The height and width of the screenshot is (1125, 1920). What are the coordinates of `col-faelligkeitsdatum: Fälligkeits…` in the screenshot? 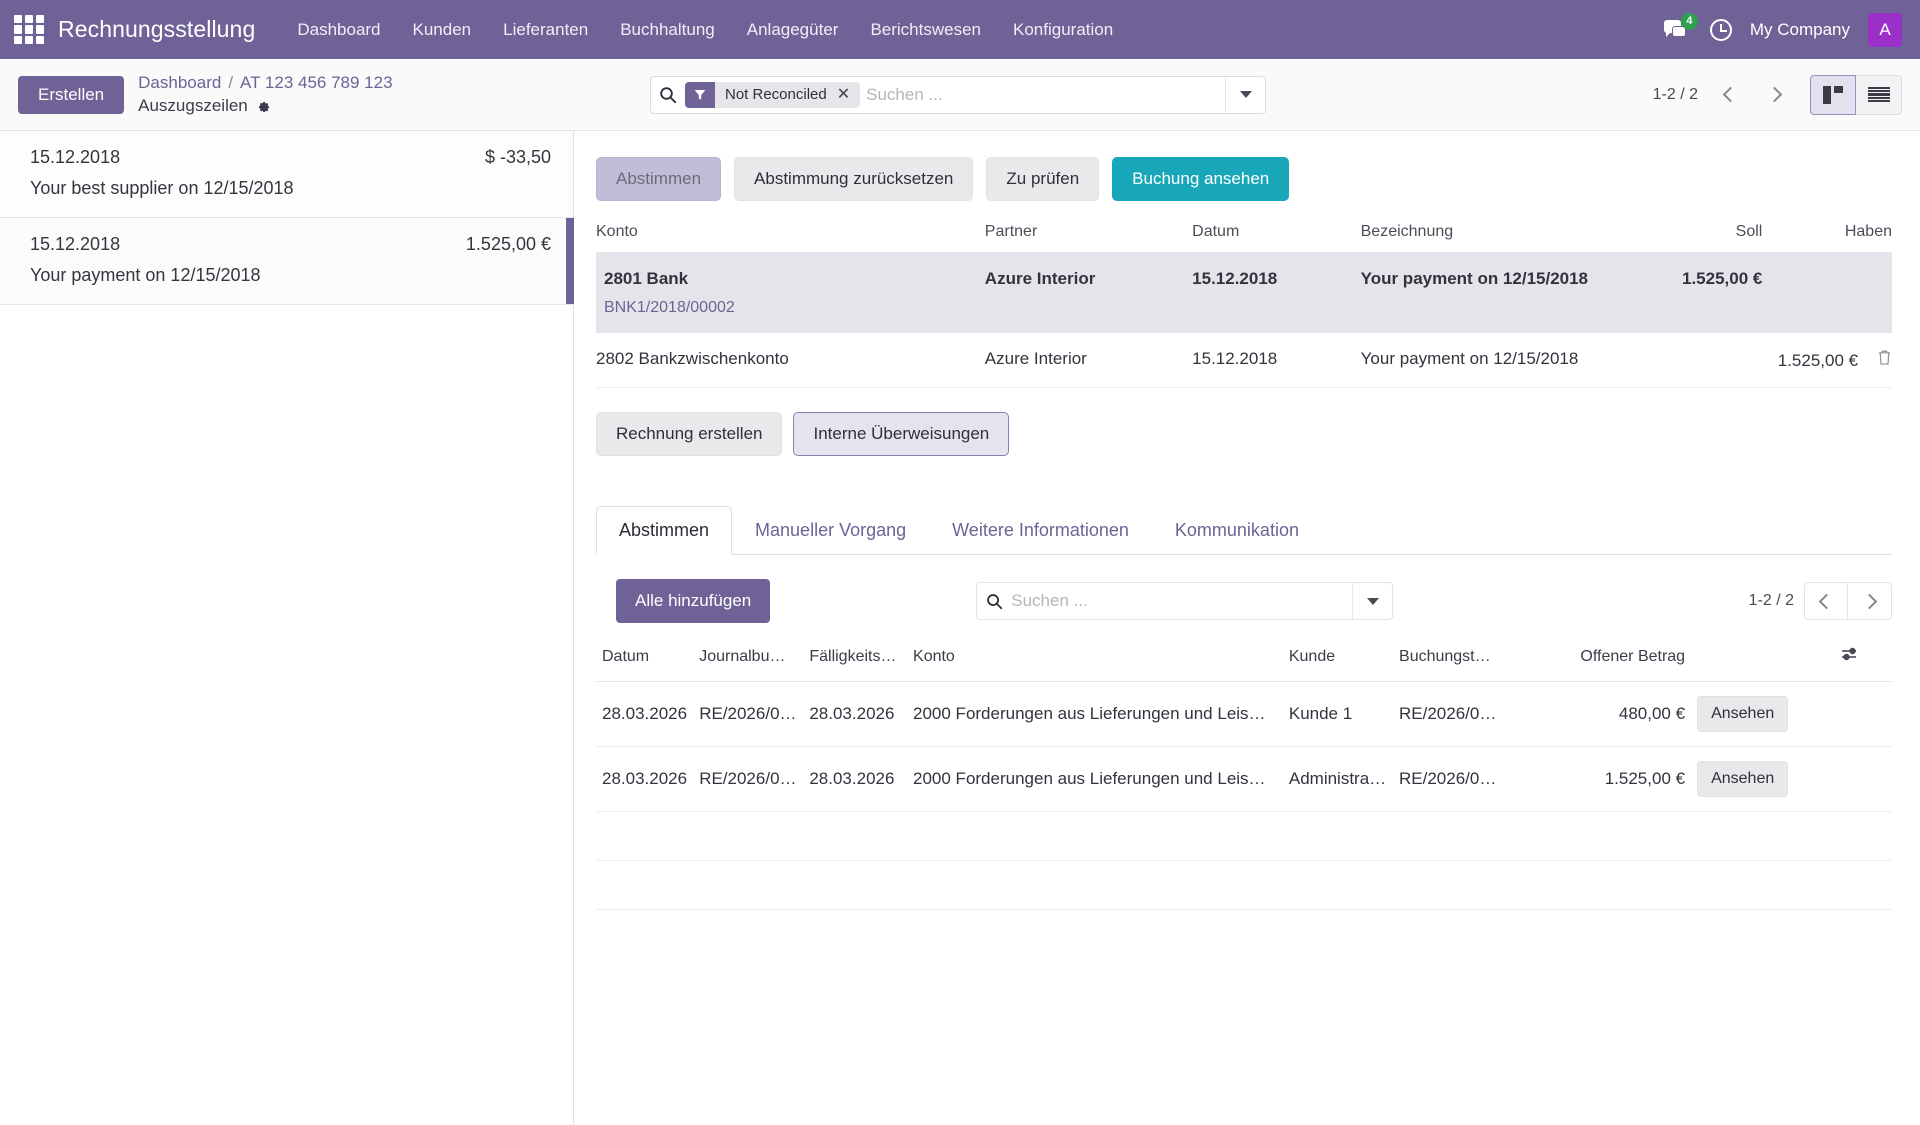 It's located at (855, 663).